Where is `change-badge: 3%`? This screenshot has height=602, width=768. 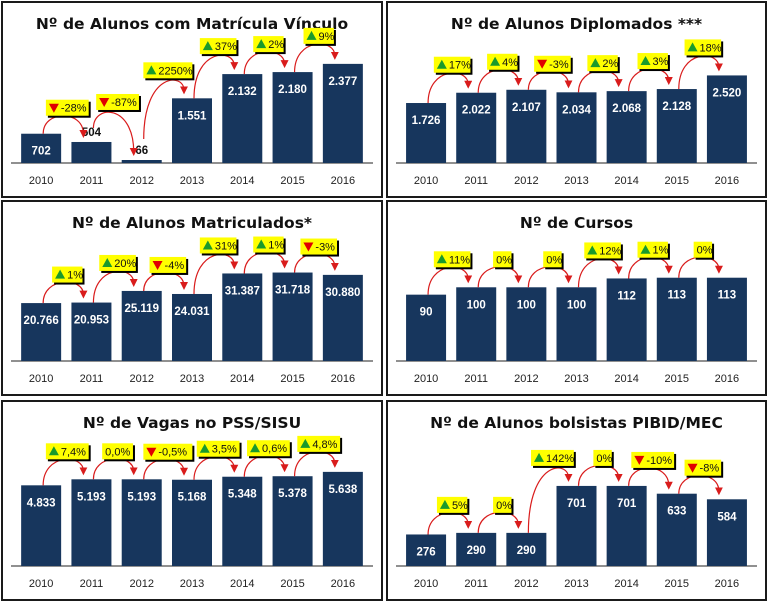
change-badge: 3% is located at coordinates (653, 62).